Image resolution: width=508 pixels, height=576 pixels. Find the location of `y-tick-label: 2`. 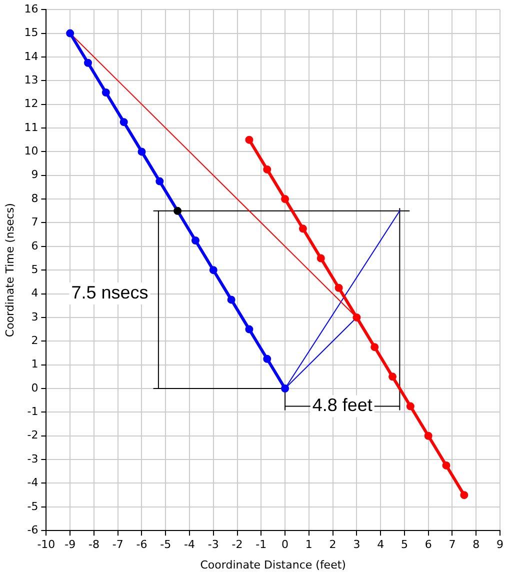

y-tick-label: 2 is located at coordinates (34, 341).